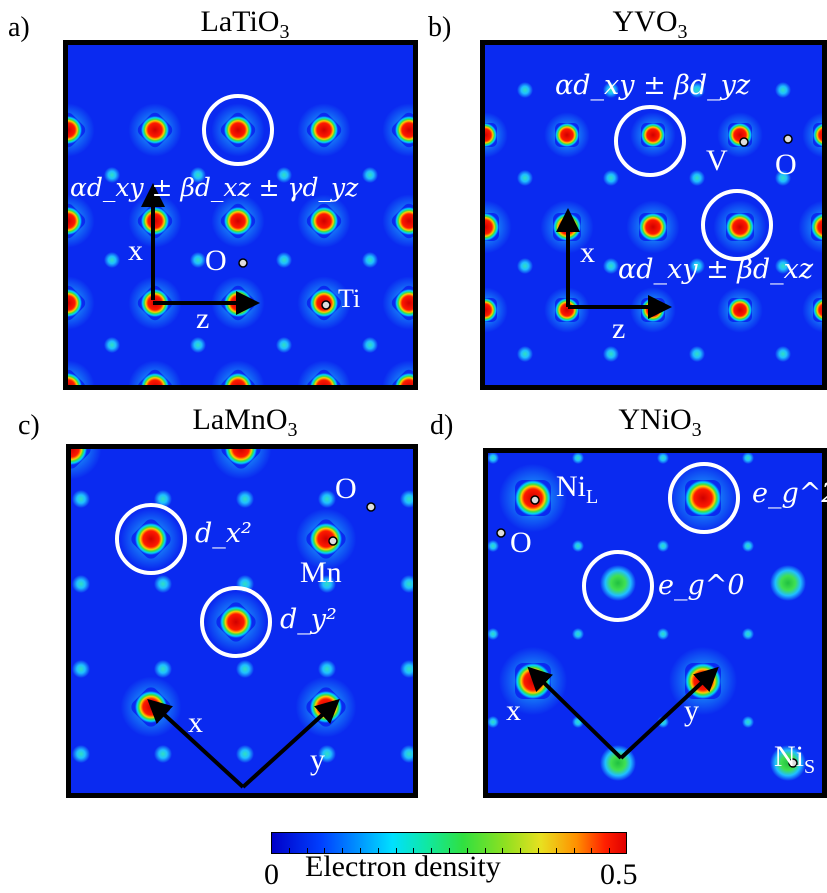 This screenshot has width=827, height=893. Describe the element at coordinates (19, 27) in the screenshot. I see `panel-letter-a: a)` at that location.